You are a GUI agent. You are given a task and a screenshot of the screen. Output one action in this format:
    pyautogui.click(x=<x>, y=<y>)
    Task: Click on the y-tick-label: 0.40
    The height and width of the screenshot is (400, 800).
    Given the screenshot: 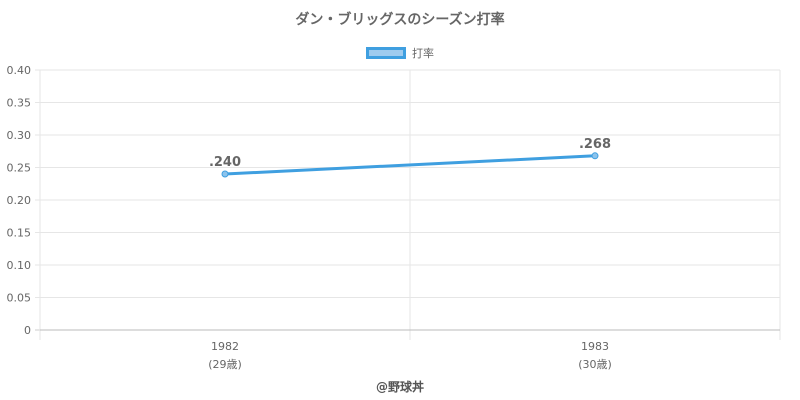 What is the action you would take?
    pyautogui.click(x=19, y=70)
    